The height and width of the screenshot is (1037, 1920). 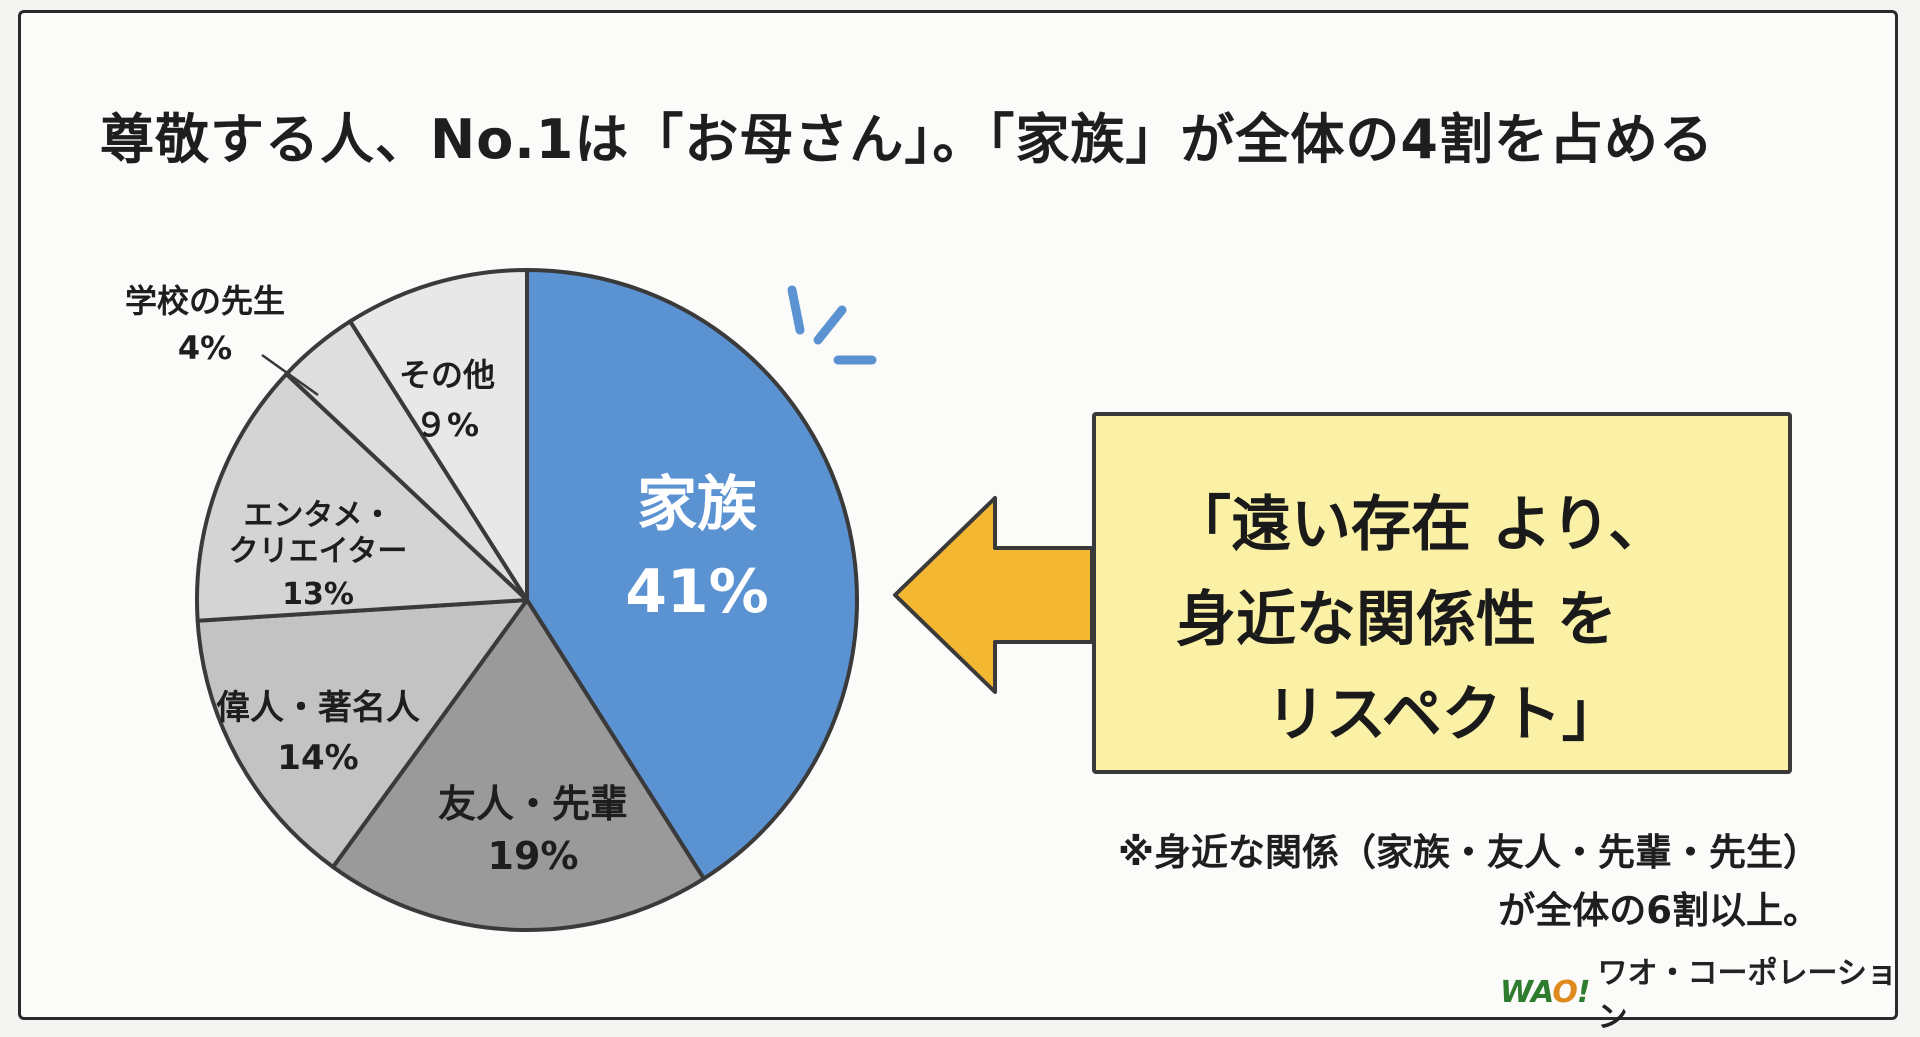 I want to click on pie-decorations, so click(x=569, y=341).